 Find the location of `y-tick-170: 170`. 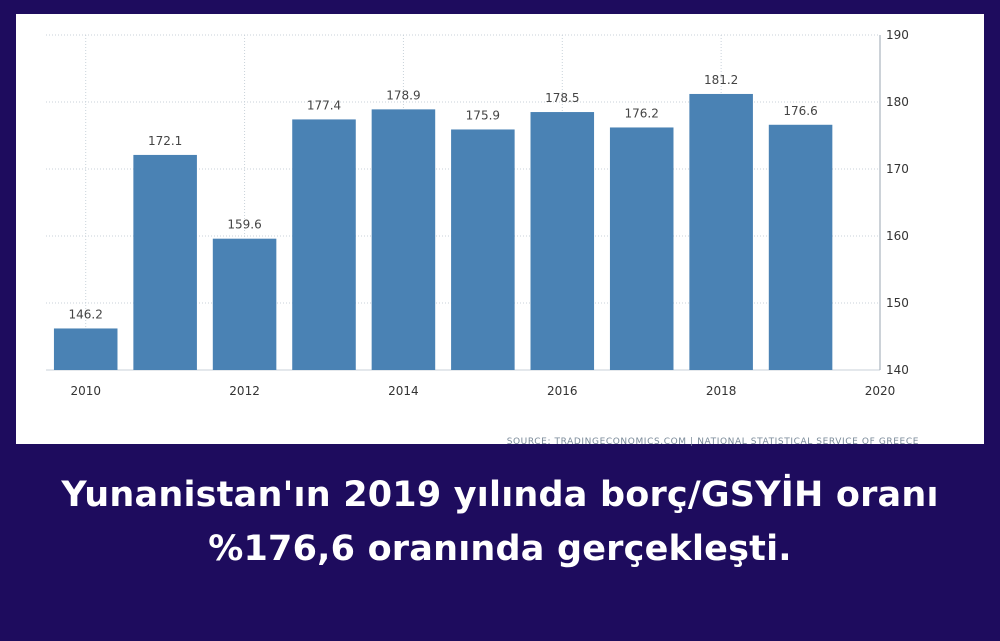

y-tick-170: 170 is located at coordinates (897, 169).